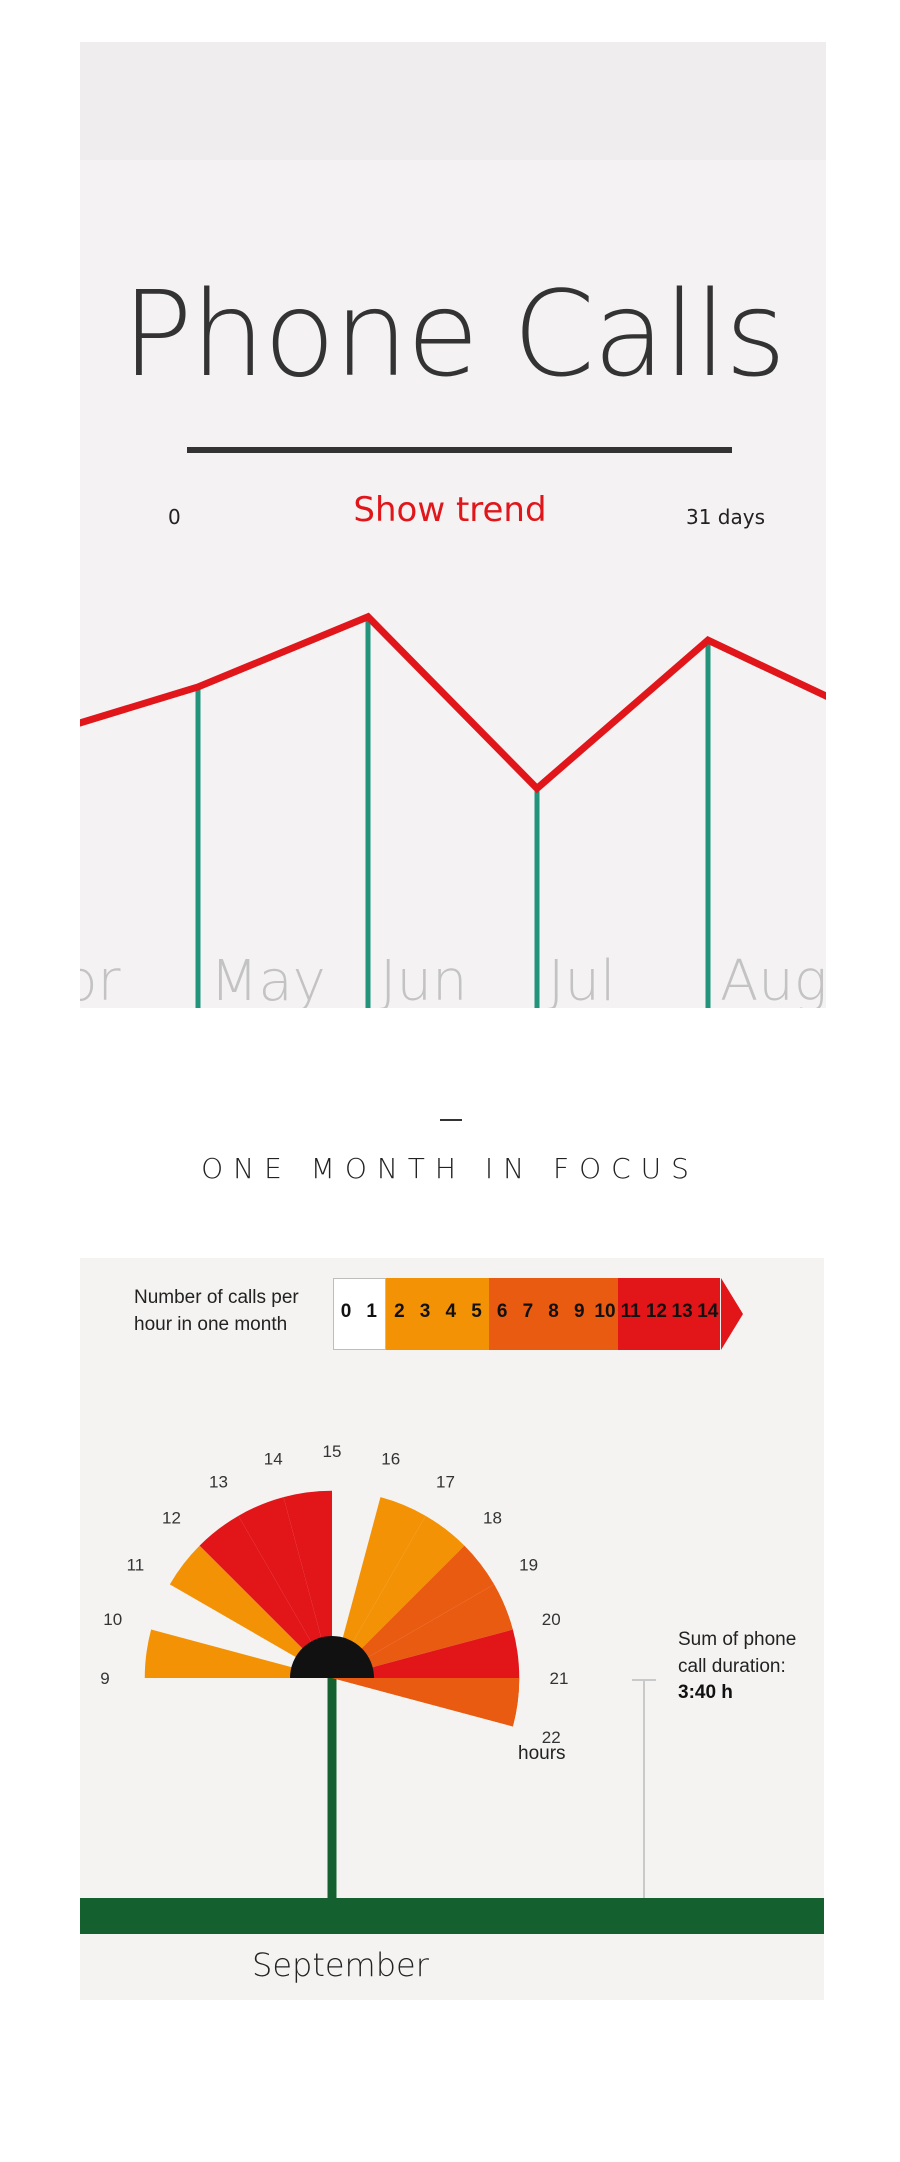 This screenshot has width=900, height=2162. What do you see at coordinates (104, 1678) in the screenshot?
I see `hour-label: 9` at bounding box center [104, 1678].